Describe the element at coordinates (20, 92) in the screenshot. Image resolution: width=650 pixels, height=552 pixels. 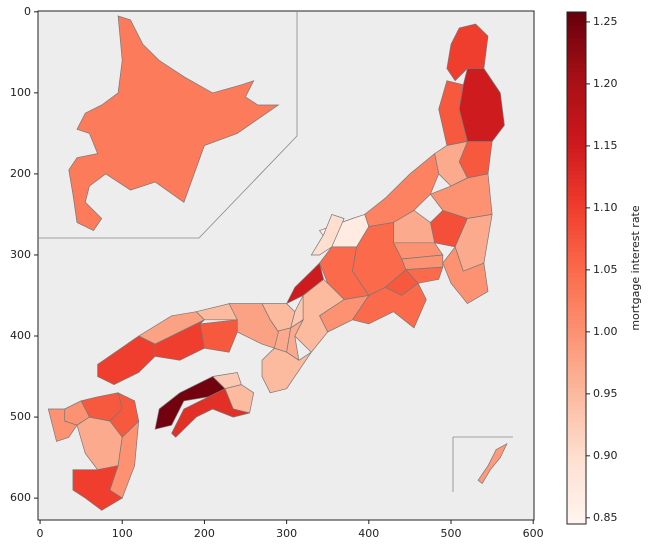
I see `y-tick-label: 100` at that location.